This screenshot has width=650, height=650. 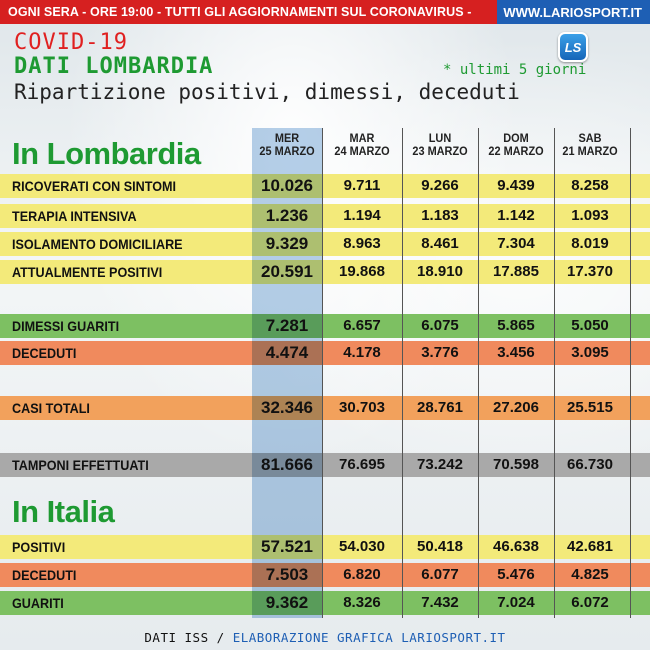 What do you see at coordinates (184, 637) in the screenshot?
I see `footer-source: DATI ISS /` at bounding box center [184, 637].